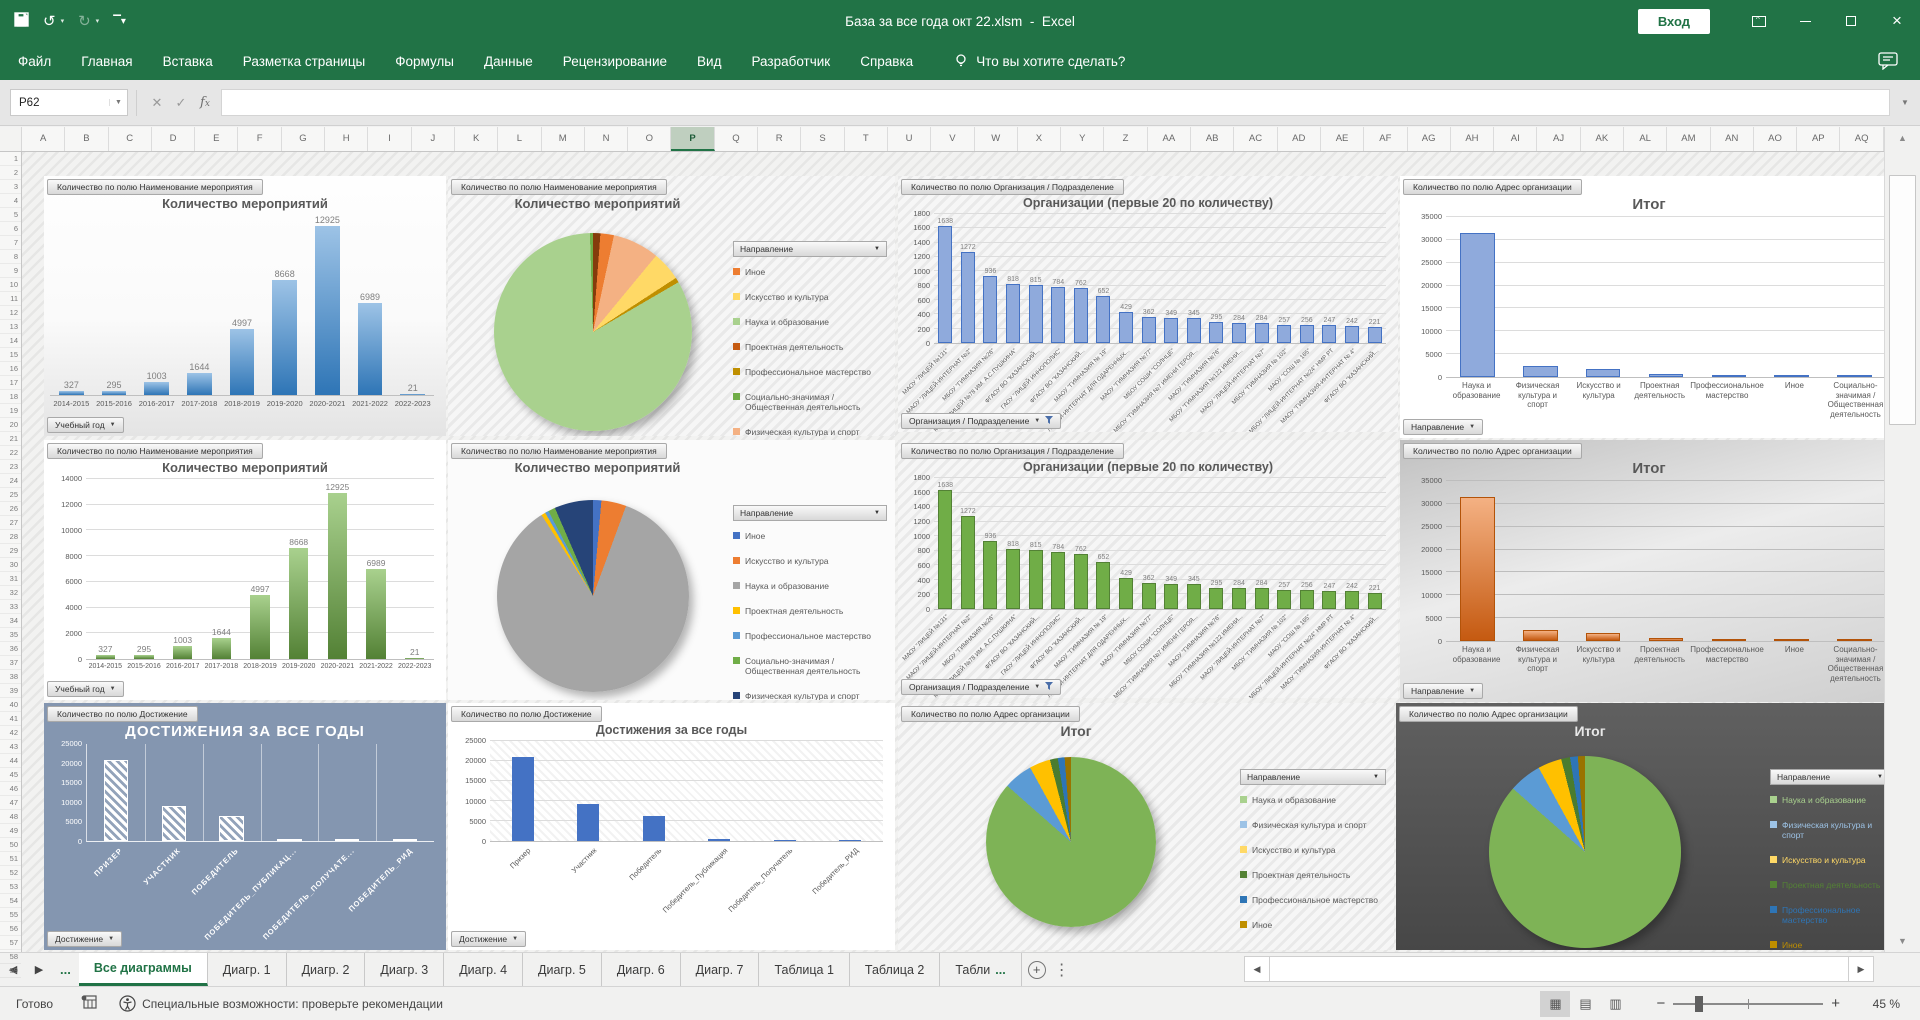  Describe the element at coordinates (10, 313) in the screenshot. I see `row-header-12: 12` at that location.